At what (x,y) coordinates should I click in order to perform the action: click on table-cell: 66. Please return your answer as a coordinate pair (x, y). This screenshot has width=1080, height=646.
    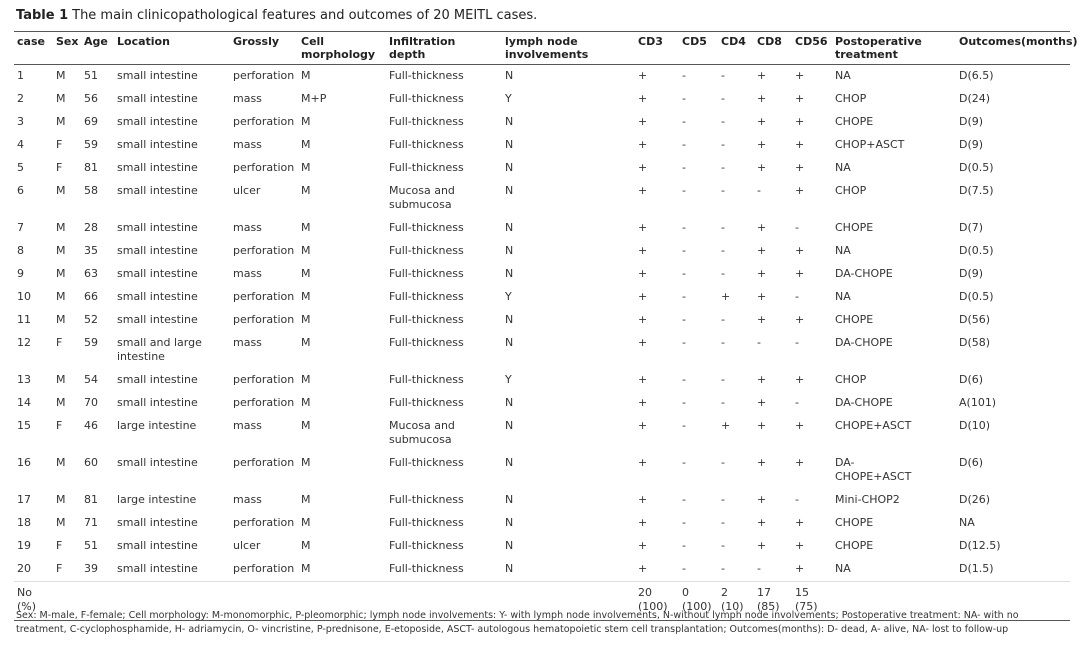
    Looking at the image, I should click on (97, 297).